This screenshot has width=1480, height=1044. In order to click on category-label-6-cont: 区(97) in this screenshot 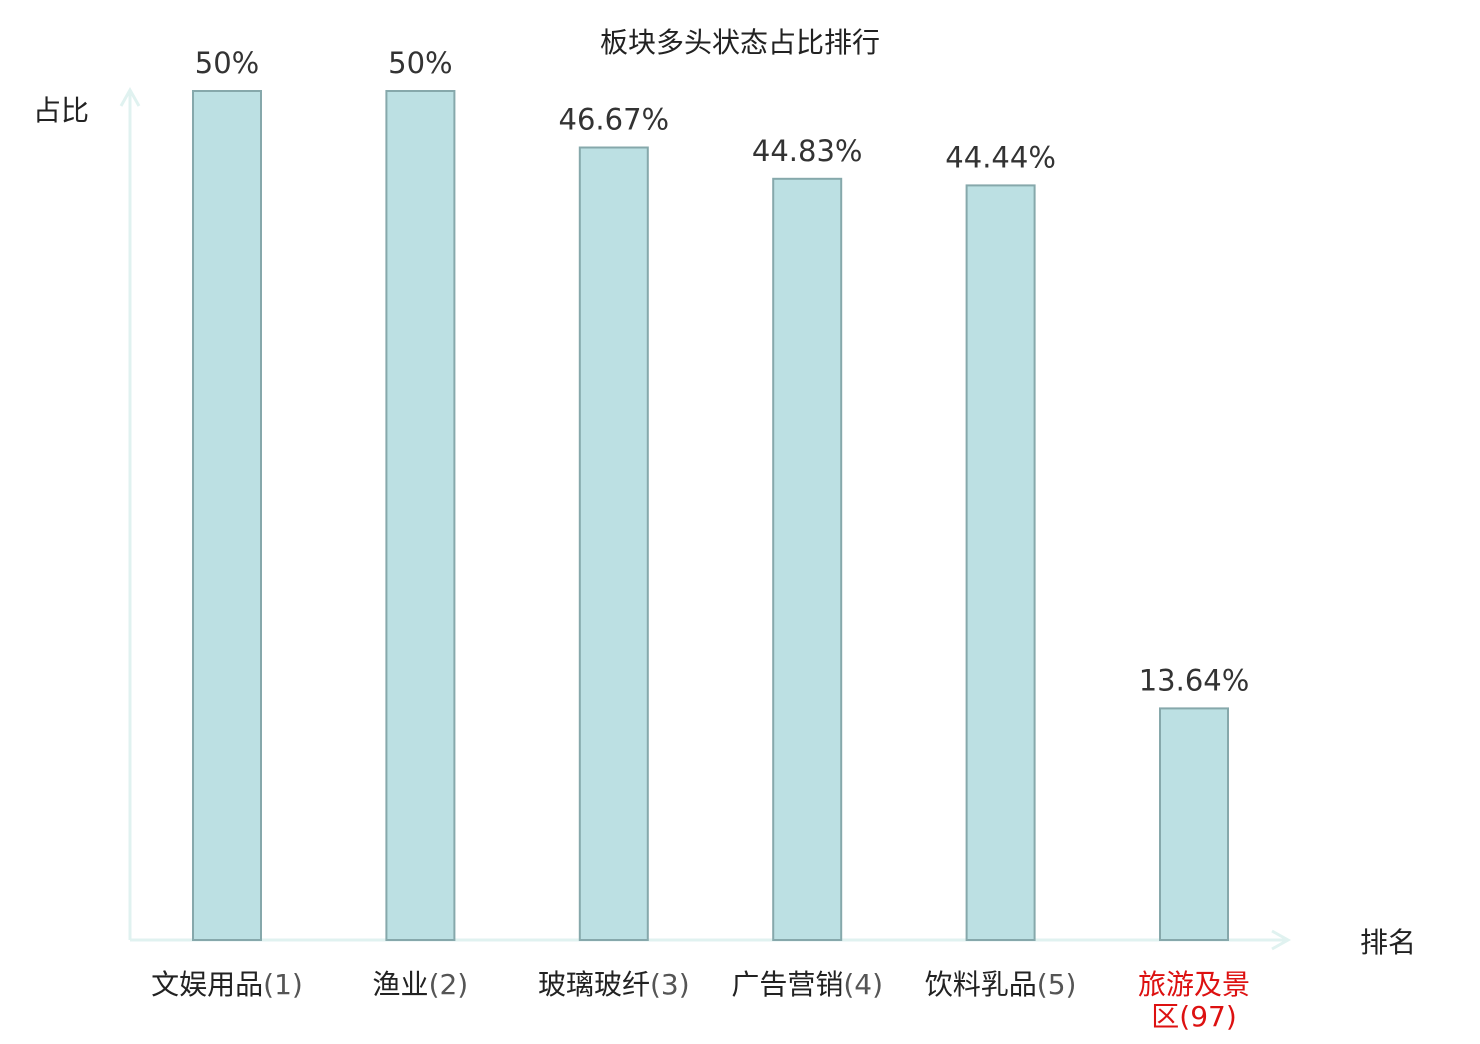, I will do `click(1194, 1016)`.